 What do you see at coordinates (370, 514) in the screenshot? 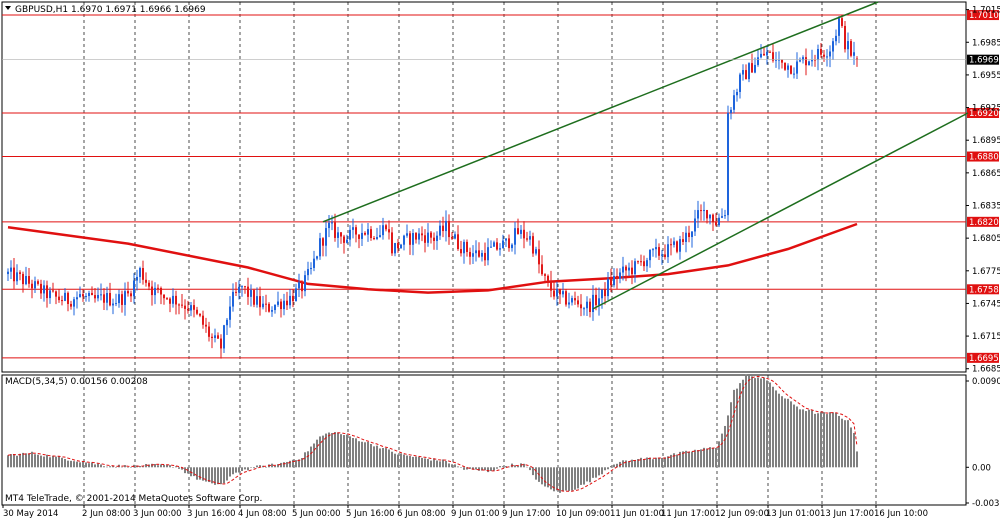
I see `time-tick-label: 5 Jun 16:00` at bounding box center [370, 514].